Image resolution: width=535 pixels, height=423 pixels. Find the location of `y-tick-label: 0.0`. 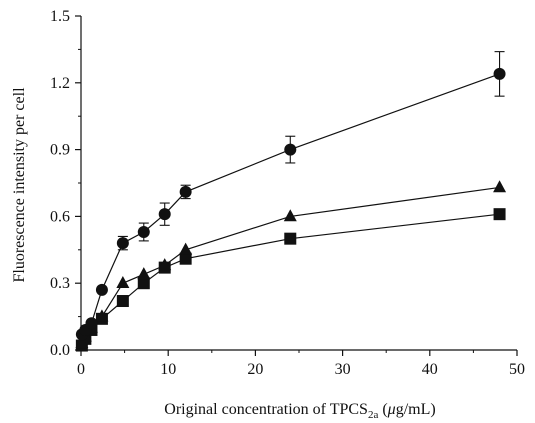

y-tick-label: 0.0 is located at coordinates (60, 350).